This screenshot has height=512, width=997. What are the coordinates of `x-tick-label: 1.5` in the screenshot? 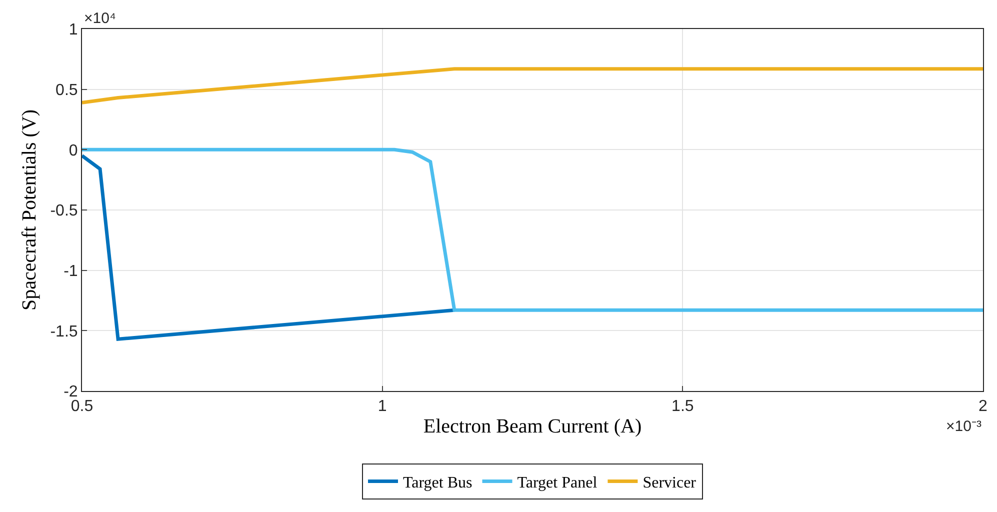 It's located at (683, 407).